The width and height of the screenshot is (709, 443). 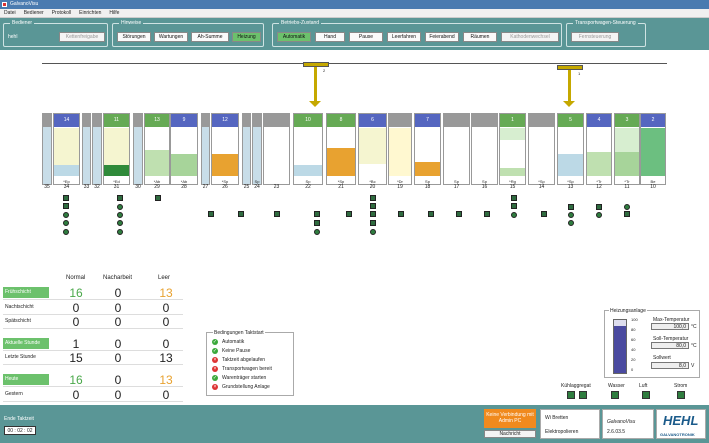 I want to click on fernsteuerung-button: Fernsteuerung, so click(x=595, y=37).